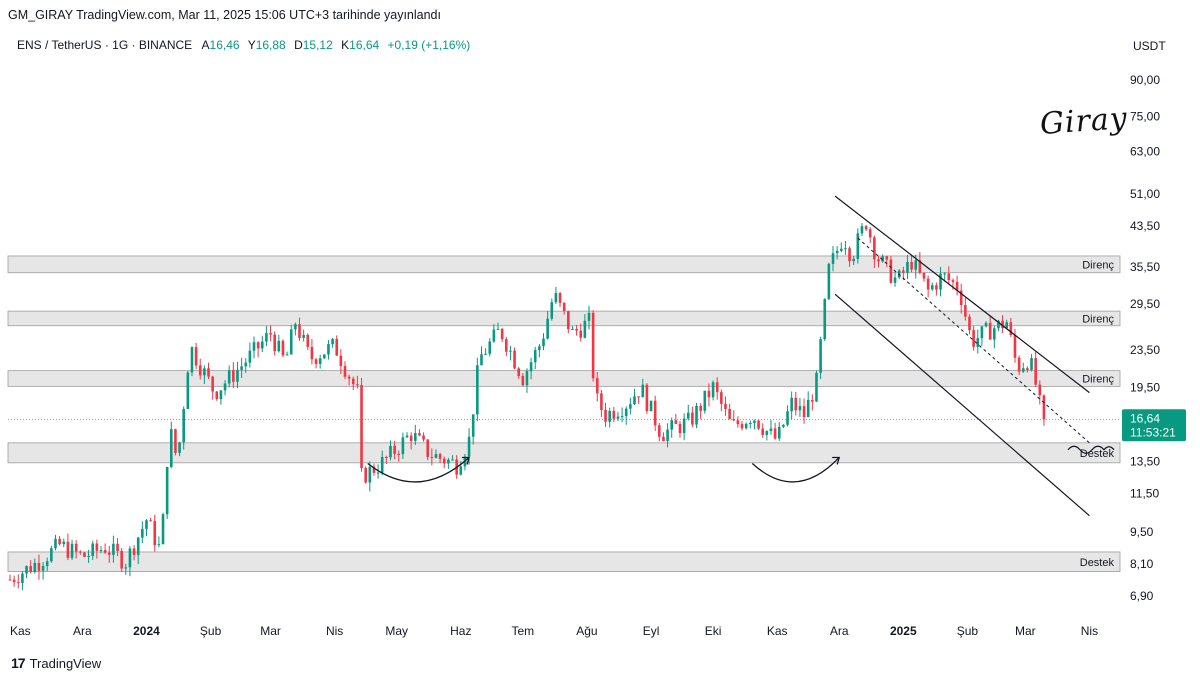  I want to click on wave-annotation, so click(1091, 449).